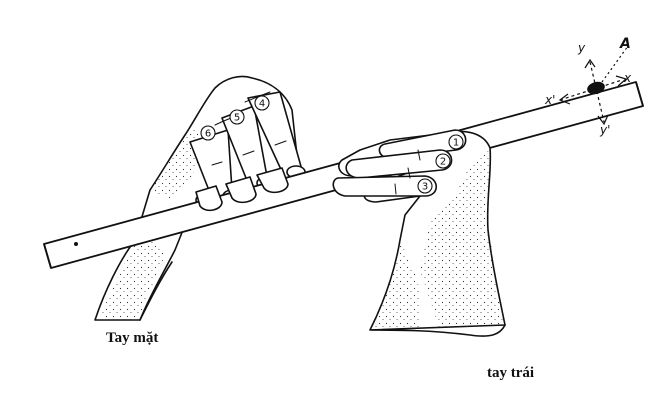 This screenshot has width=669, height=419. I want to click on axis-label-x: x, so click(627, 78).